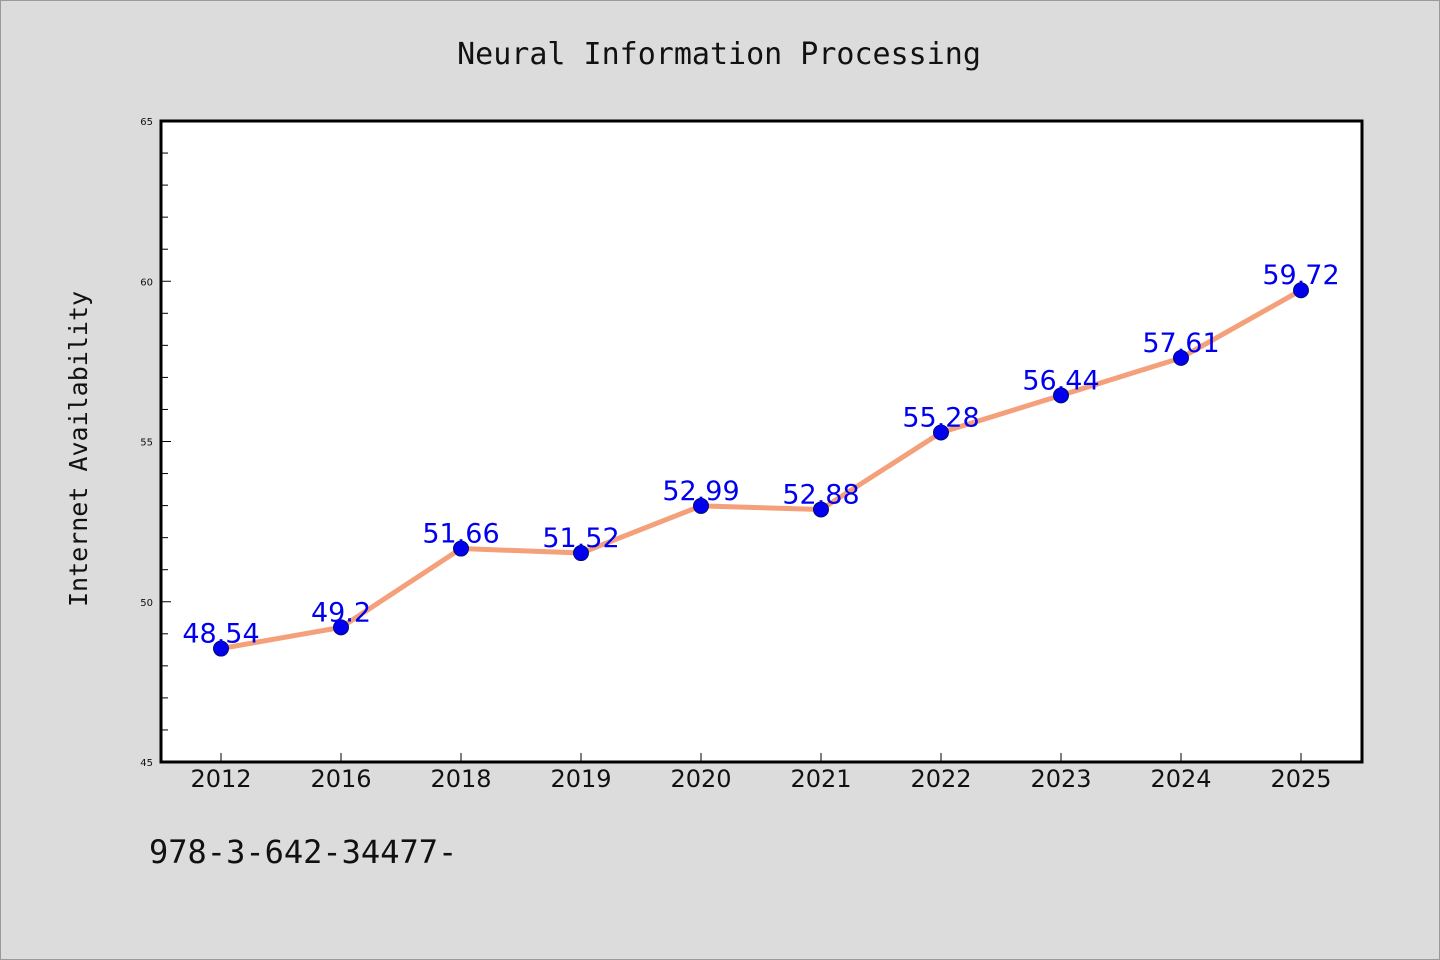  What do you see at coordinates (761, 773) in the screenshot?
I see `x-axis-ticks: 2012 2016 2018 2019 2020 2021 2022 2023 2024 2025` at bounding box center [761, 773].